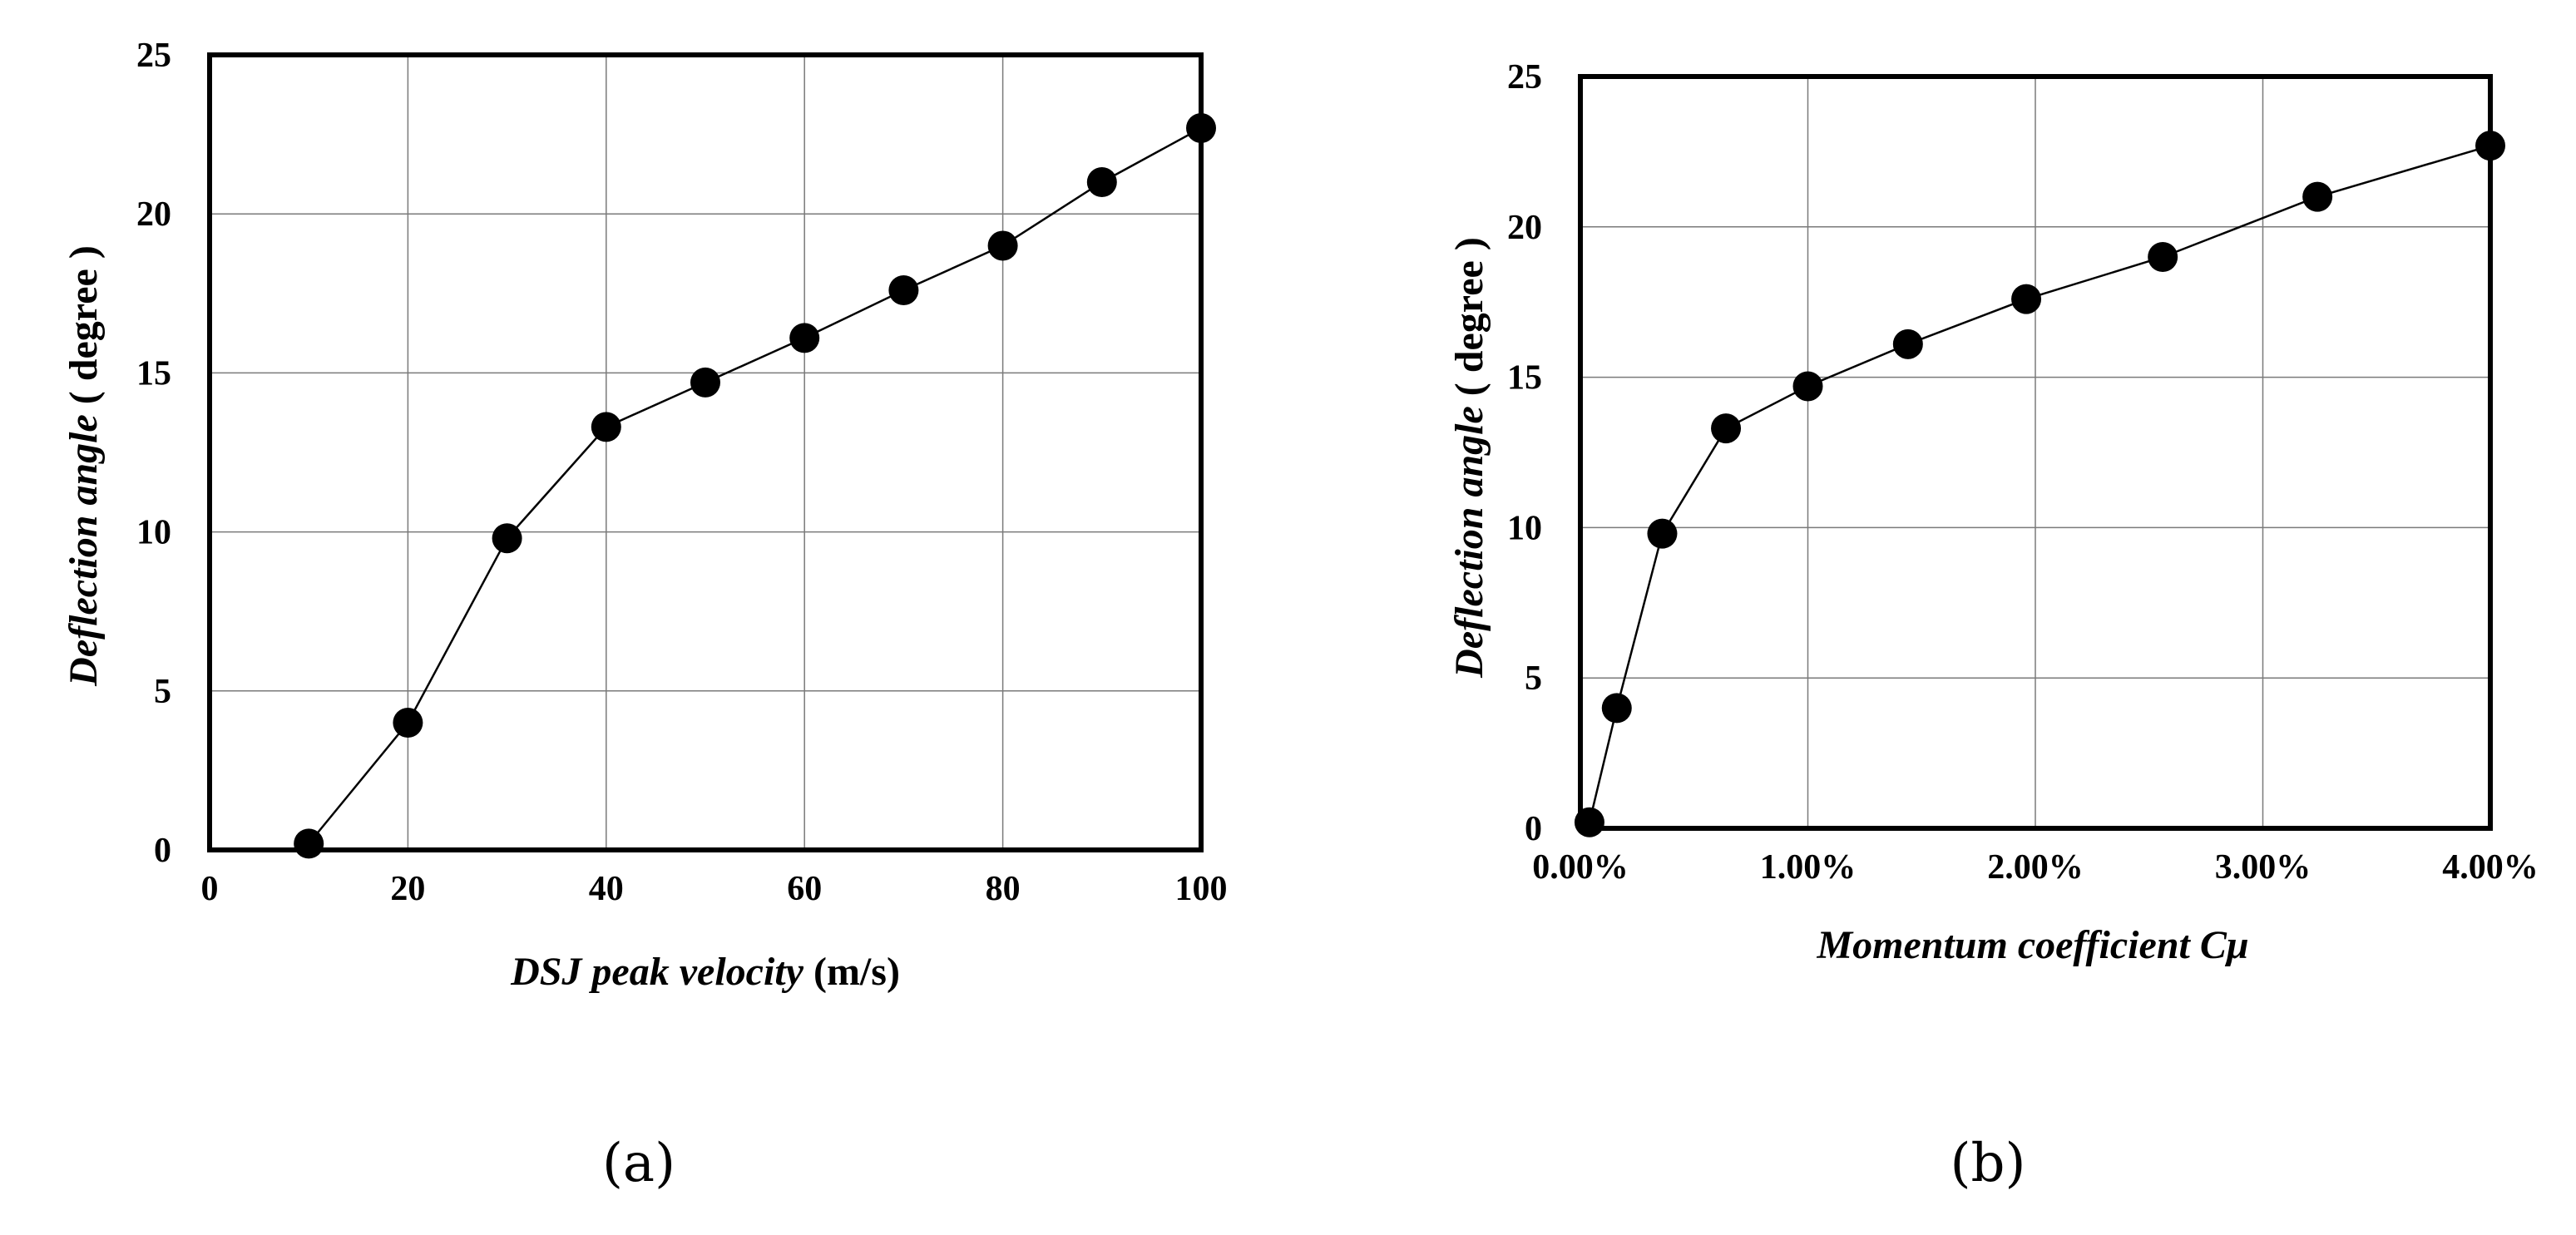  Describe the element at coordinates (1524, 453) in the screenshot. I see `y-tick-labels-b: 0 5 10 15 20 25` at that location.